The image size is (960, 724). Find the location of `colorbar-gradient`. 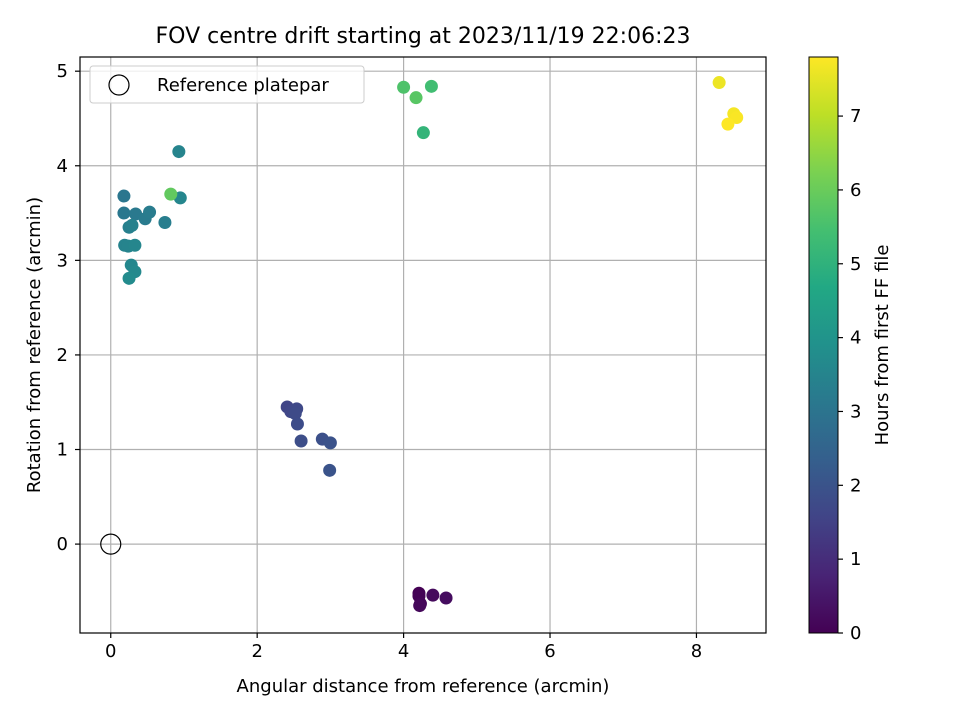

colorbar-gradient is located at coordinates (823, 345).